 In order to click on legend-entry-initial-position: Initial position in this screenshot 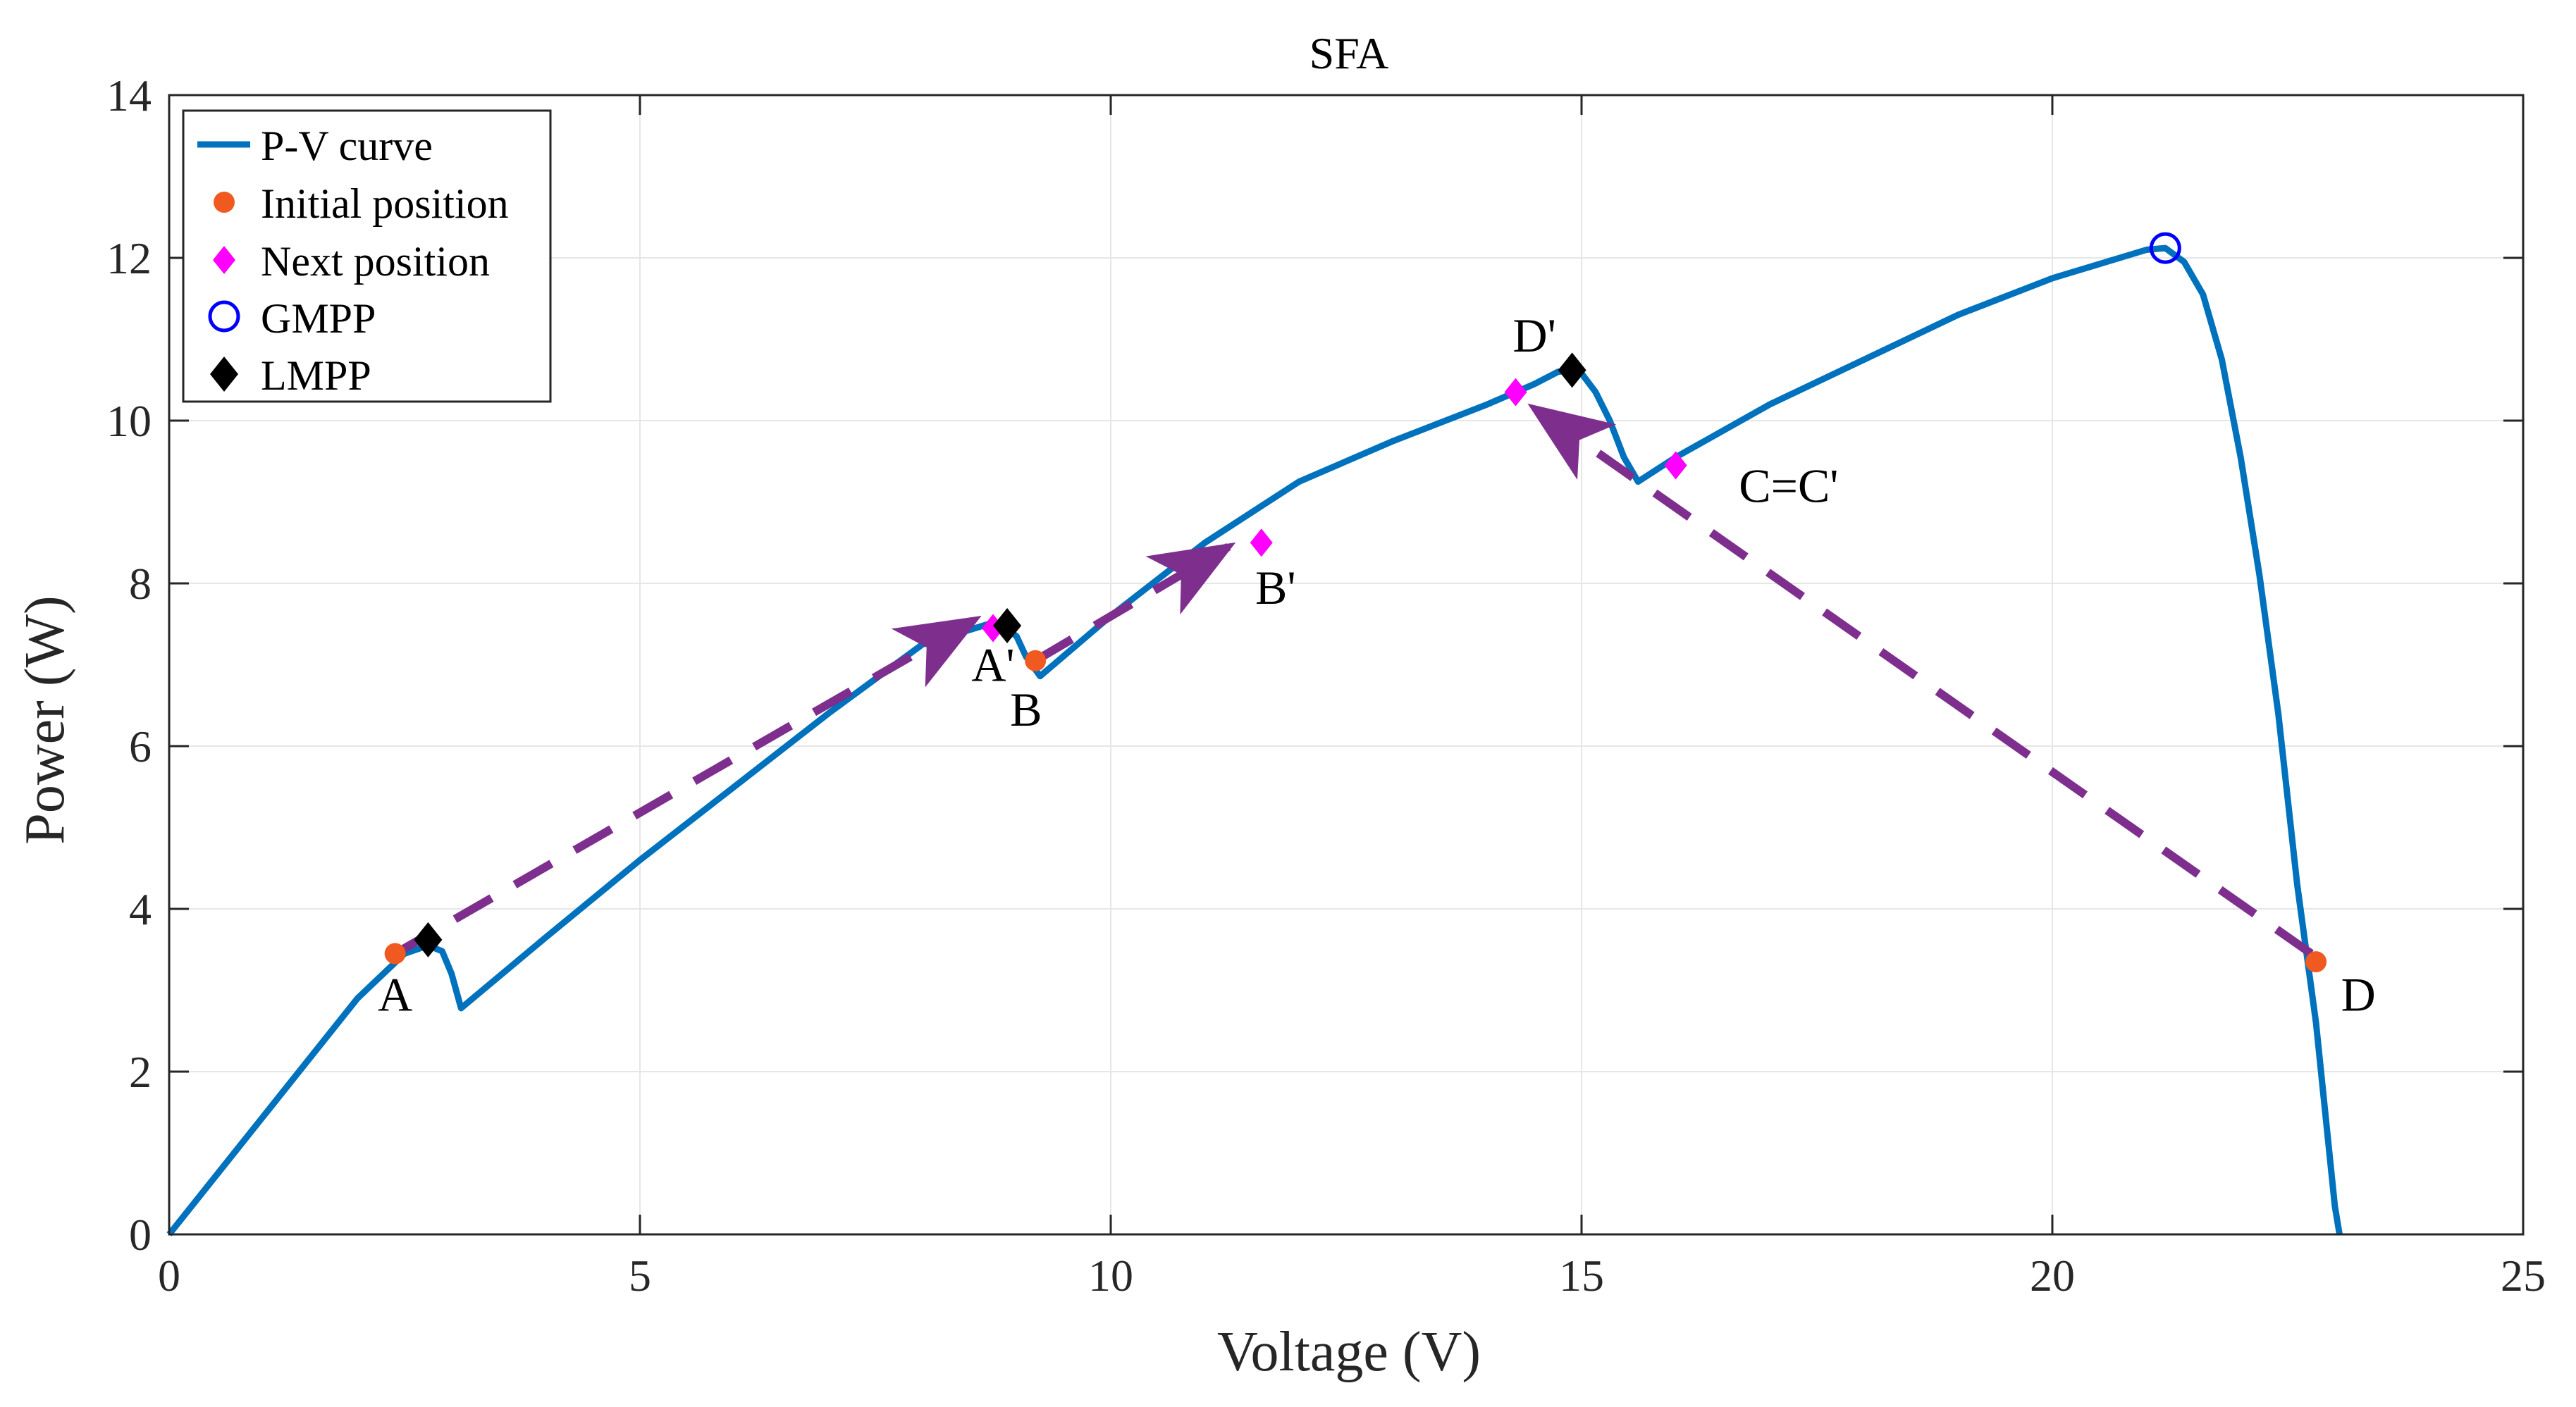, I will do `click(385, 203)`.